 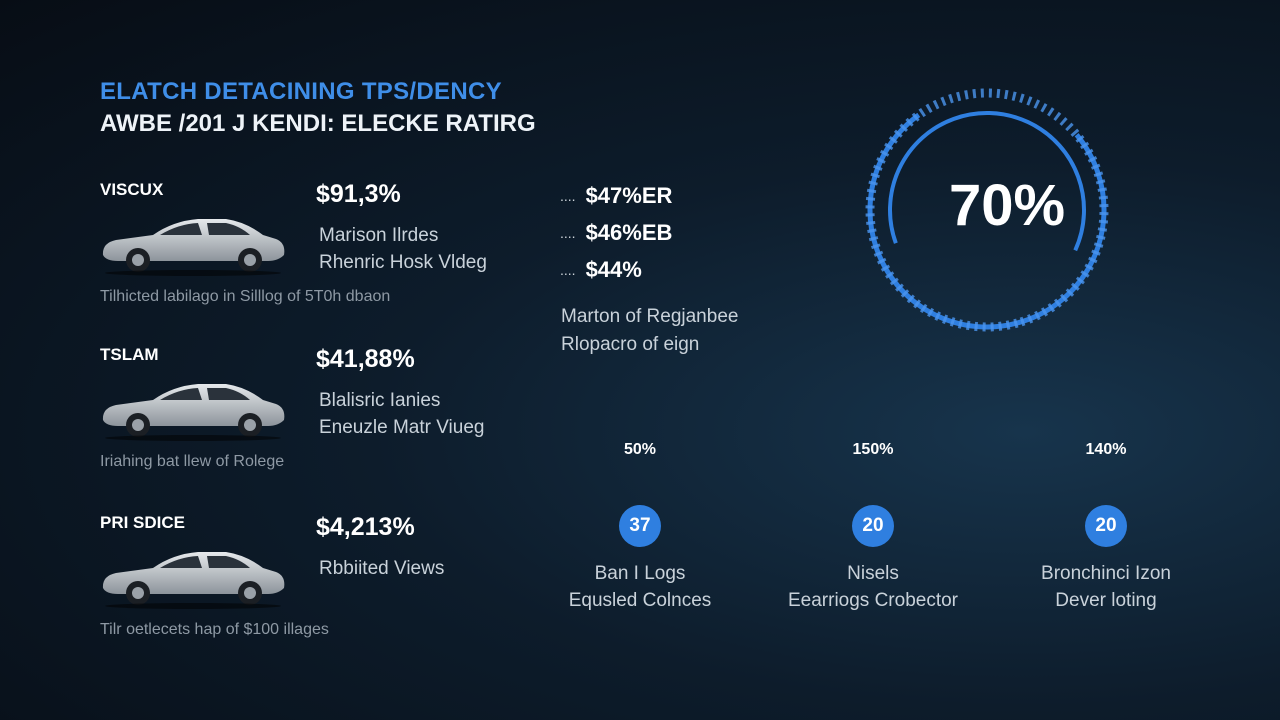 I want to click on middle-value: $44%, so click(x=613, y=269).